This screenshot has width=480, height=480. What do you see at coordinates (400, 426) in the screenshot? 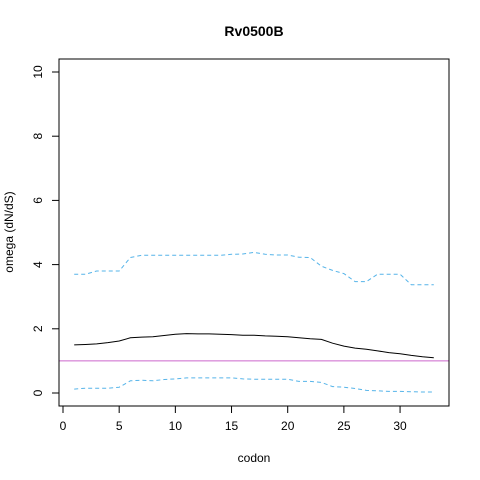
I see `x-tick-label: 30` at bounding box center [400, 426].